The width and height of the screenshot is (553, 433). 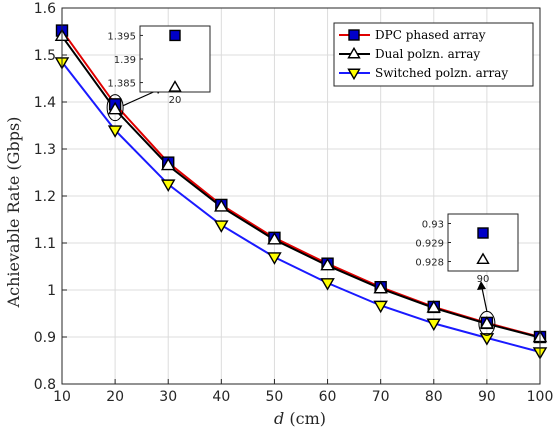 I want to click on legend-label: DPC phased array, so click(x=430, y=35).